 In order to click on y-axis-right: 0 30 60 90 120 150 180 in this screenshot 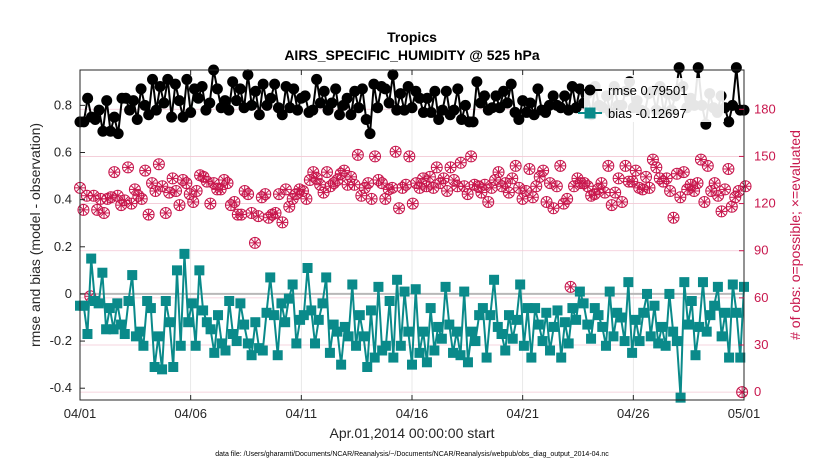, I will do `click(757, 250)`.